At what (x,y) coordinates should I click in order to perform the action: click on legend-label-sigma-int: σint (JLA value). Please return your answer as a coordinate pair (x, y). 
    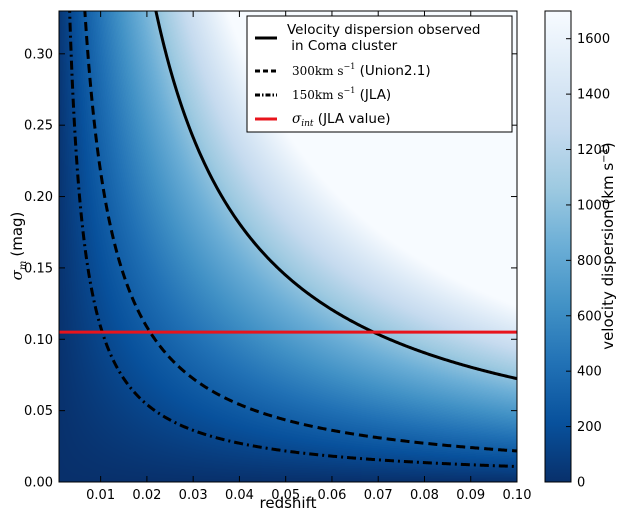
    Looking at the image, I should click on (341, 120).